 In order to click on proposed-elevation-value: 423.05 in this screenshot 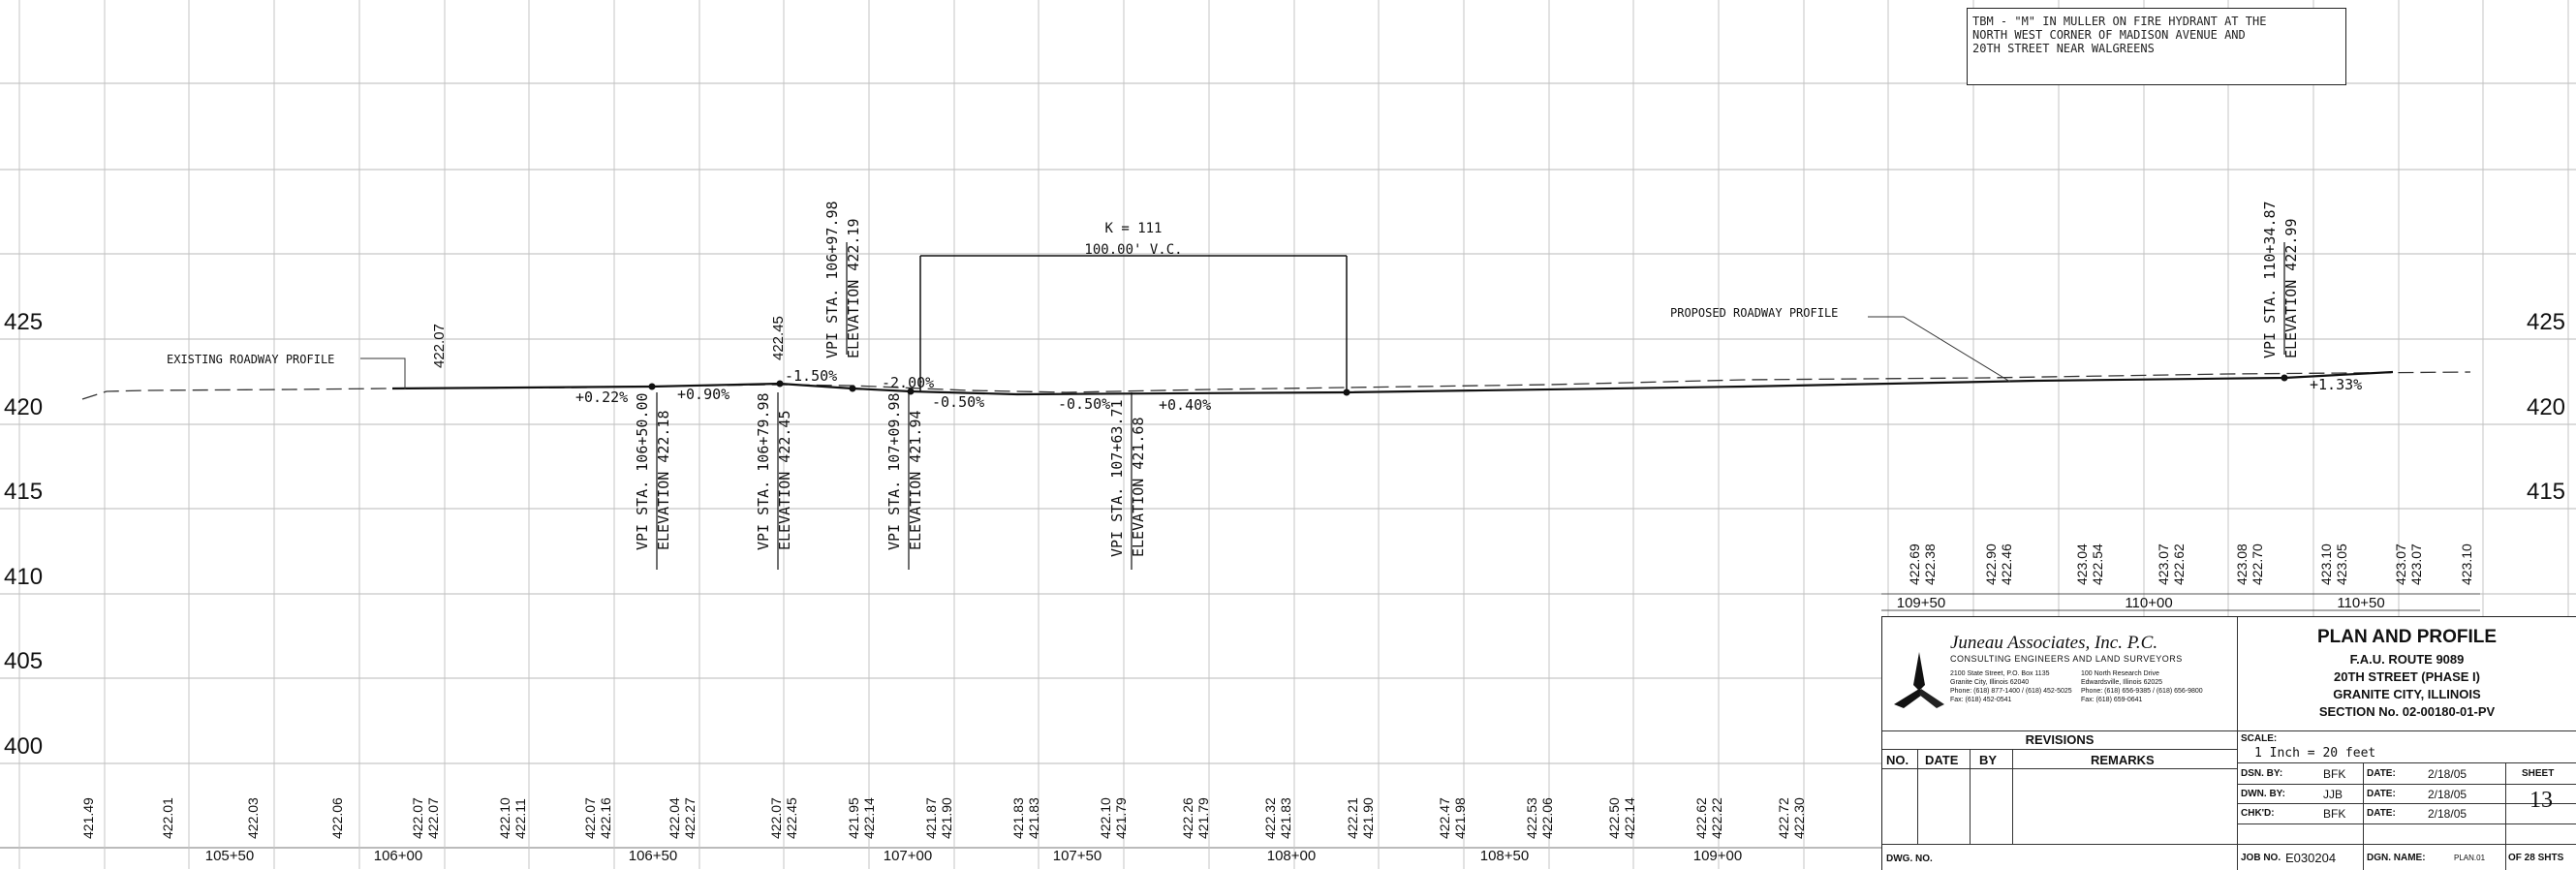, I will do `click(2341, 564)`.